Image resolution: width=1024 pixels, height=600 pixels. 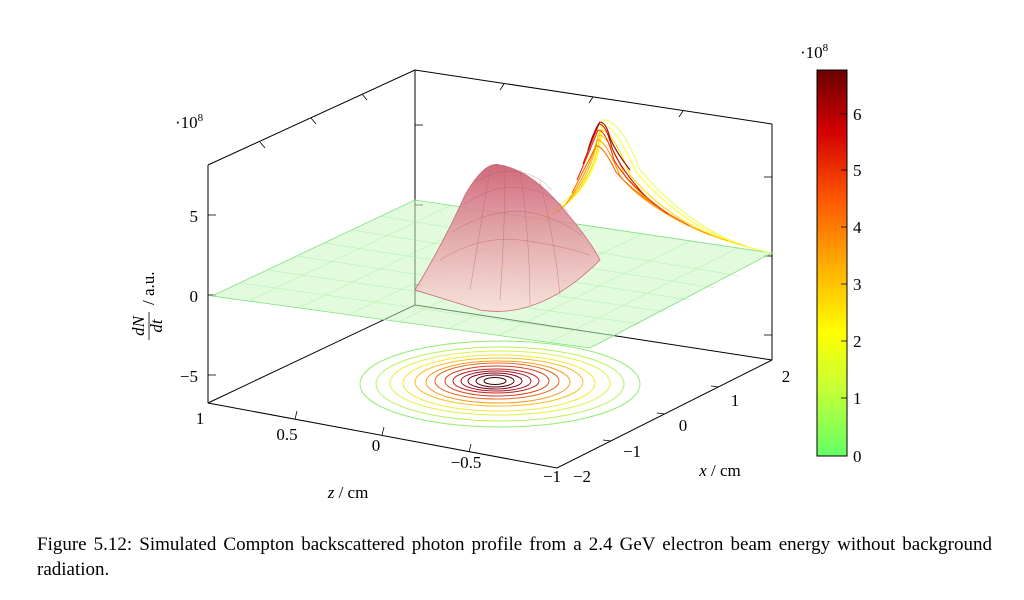 I want to click on colorbar-scale-label: ·108, so click(x=814, y=52).